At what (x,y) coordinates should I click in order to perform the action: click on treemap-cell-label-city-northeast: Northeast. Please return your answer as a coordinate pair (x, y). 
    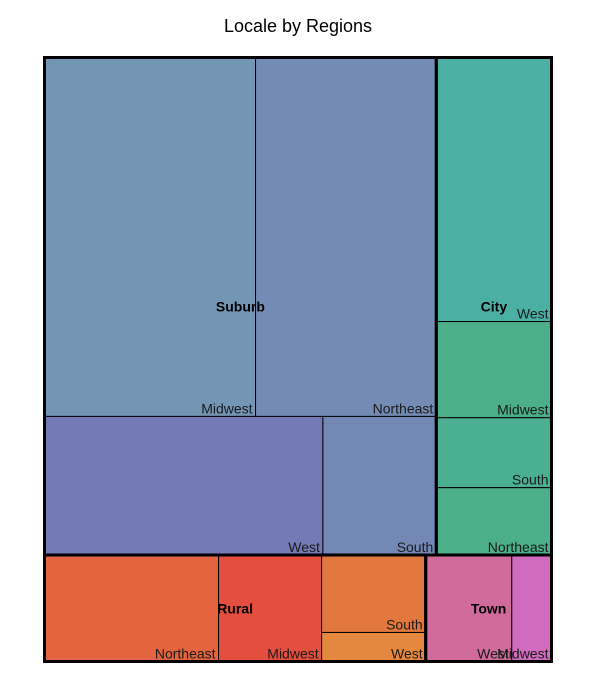
    Looking at the image, I should click on (518, 547).